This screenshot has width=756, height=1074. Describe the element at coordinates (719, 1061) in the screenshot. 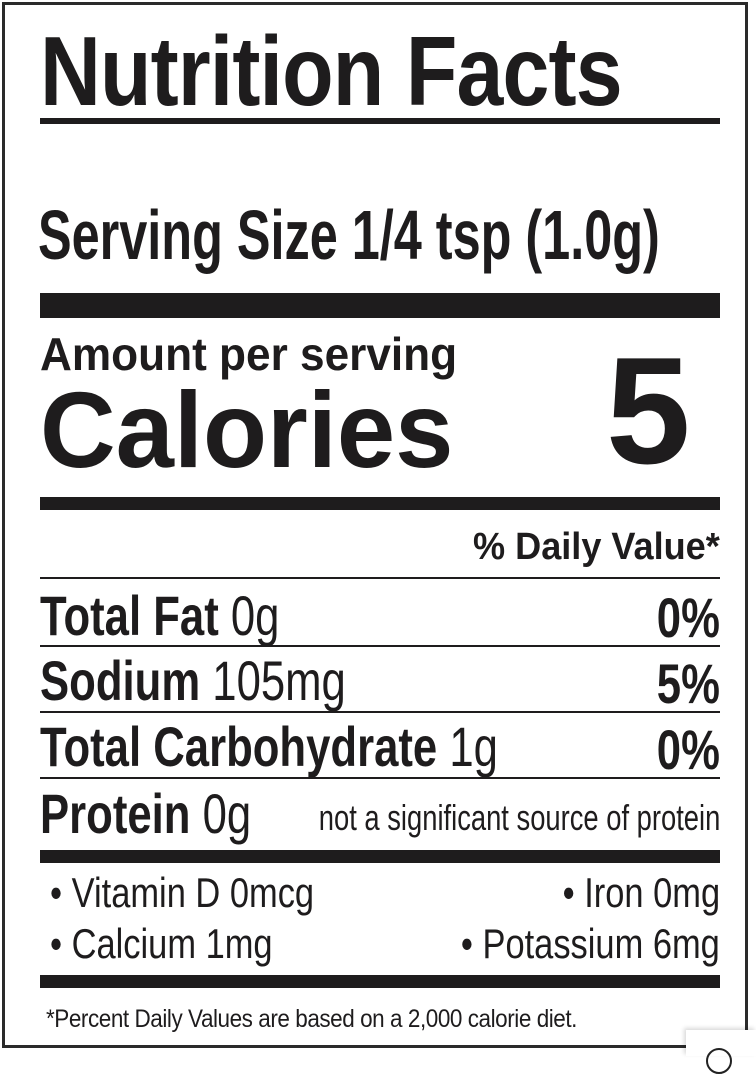

I see `magnifier-icon` at that location.